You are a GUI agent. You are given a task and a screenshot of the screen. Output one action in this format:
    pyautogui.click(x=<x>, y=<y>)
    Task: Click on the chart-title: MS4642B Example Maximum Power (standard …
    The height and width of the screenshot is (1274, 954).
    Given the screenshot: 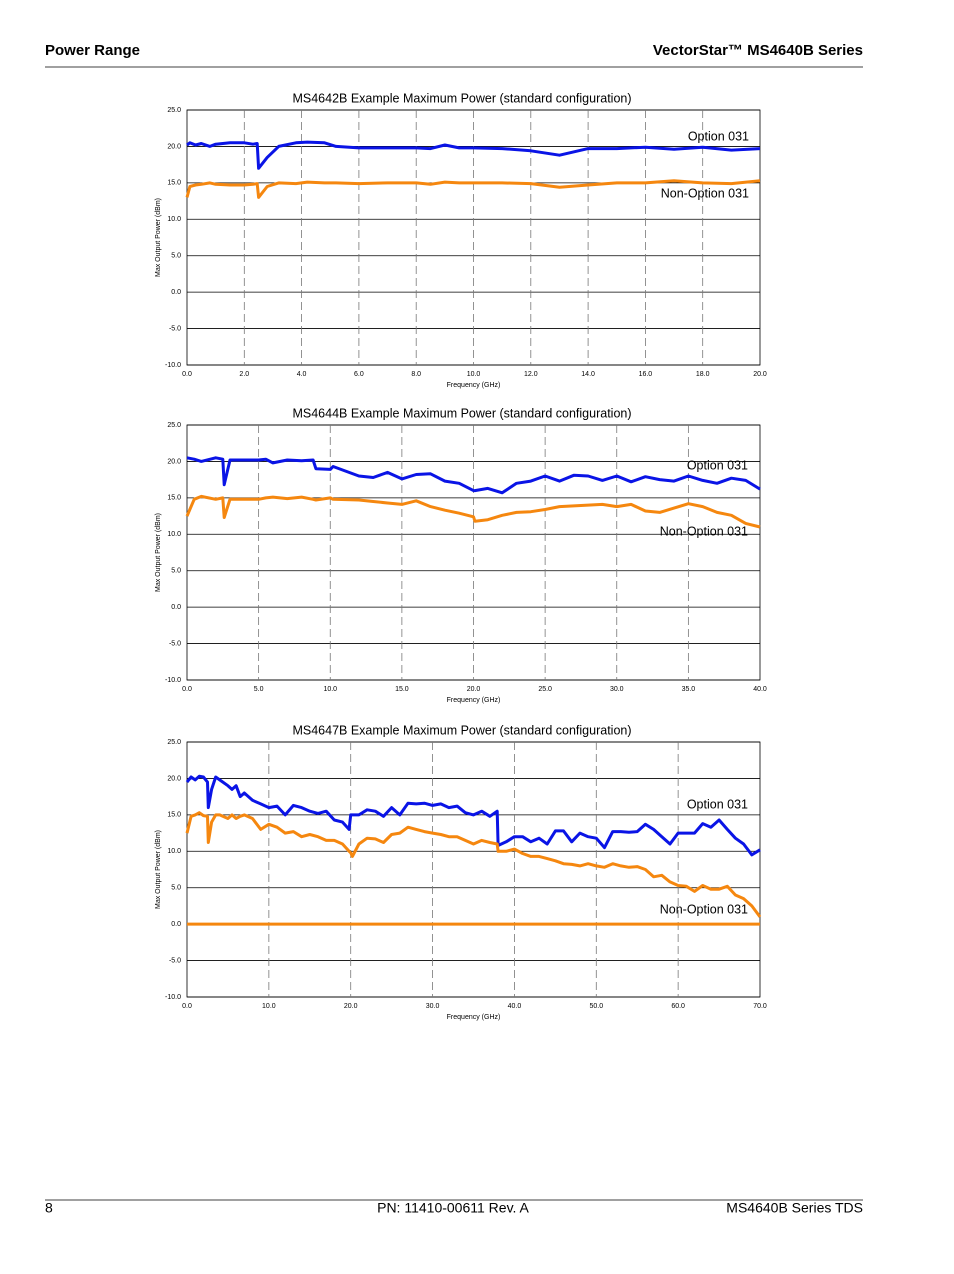 What is the action you would take?
    pyautogui.click(x=461, y=98)
    